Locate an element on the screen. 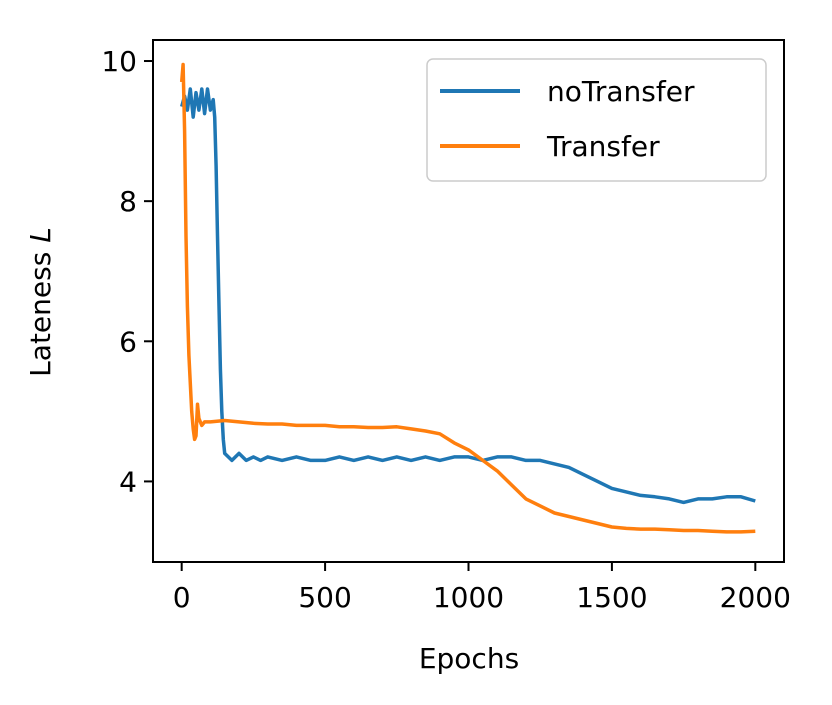 The image size is (832, 705). y-axis-title: Lateness L is located at coordinates (40, 302).